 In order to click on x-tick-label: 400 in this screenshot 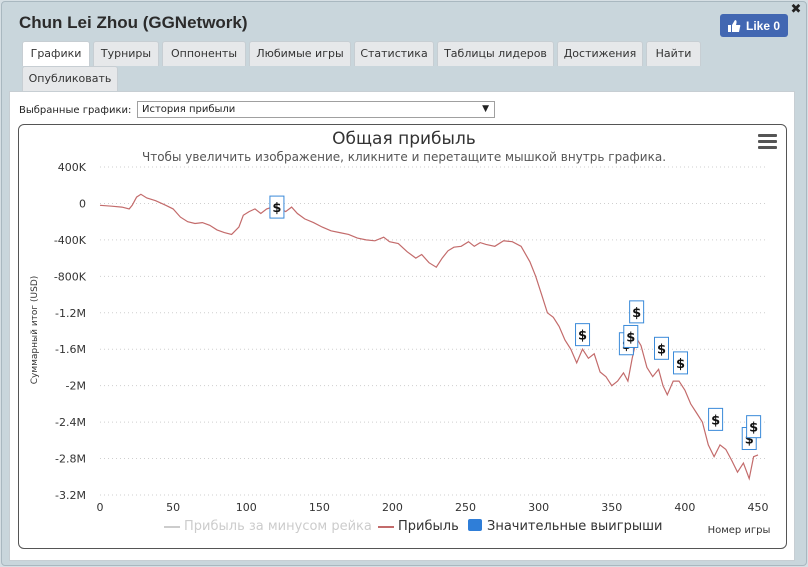, I will do `click(684, 507)`.